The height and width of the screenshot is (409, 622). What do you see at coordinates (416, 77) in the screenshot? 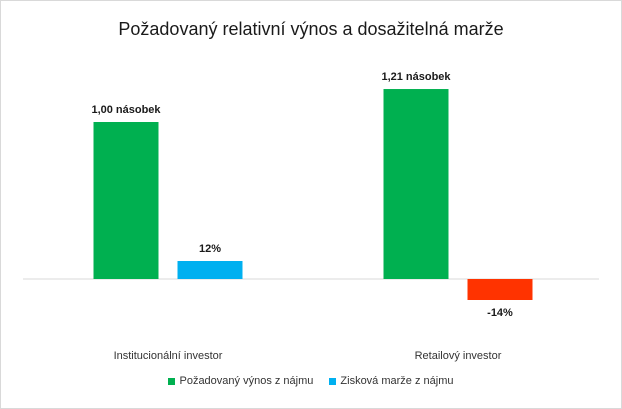
I see `data-label: 1,21 násobek` at bounding box center [416, 77].